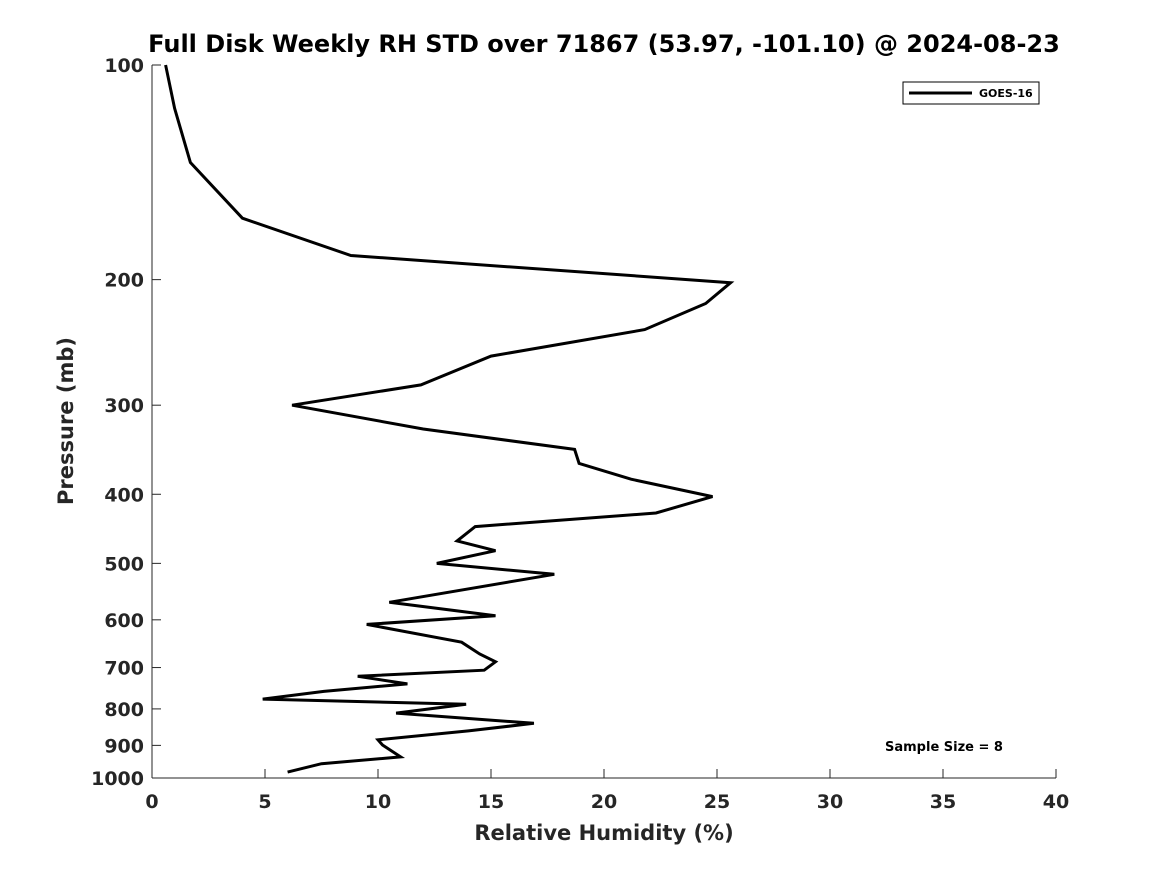  I want to click on x-tick-label: 10, so click(378, 802).